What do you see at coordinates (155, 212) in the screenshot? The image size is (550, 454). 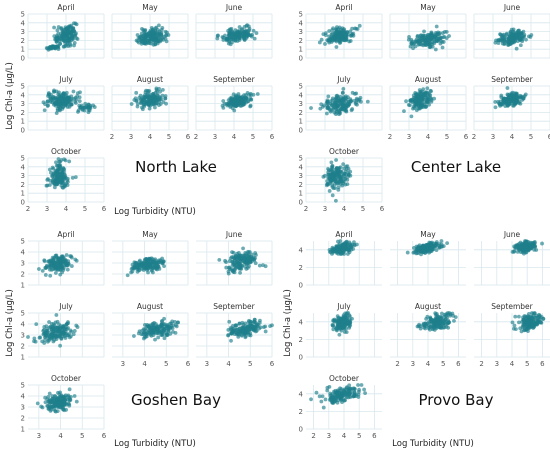 I see `x-axis-label: Log Turbidity (NTU)` at bounding box center [155, 212].